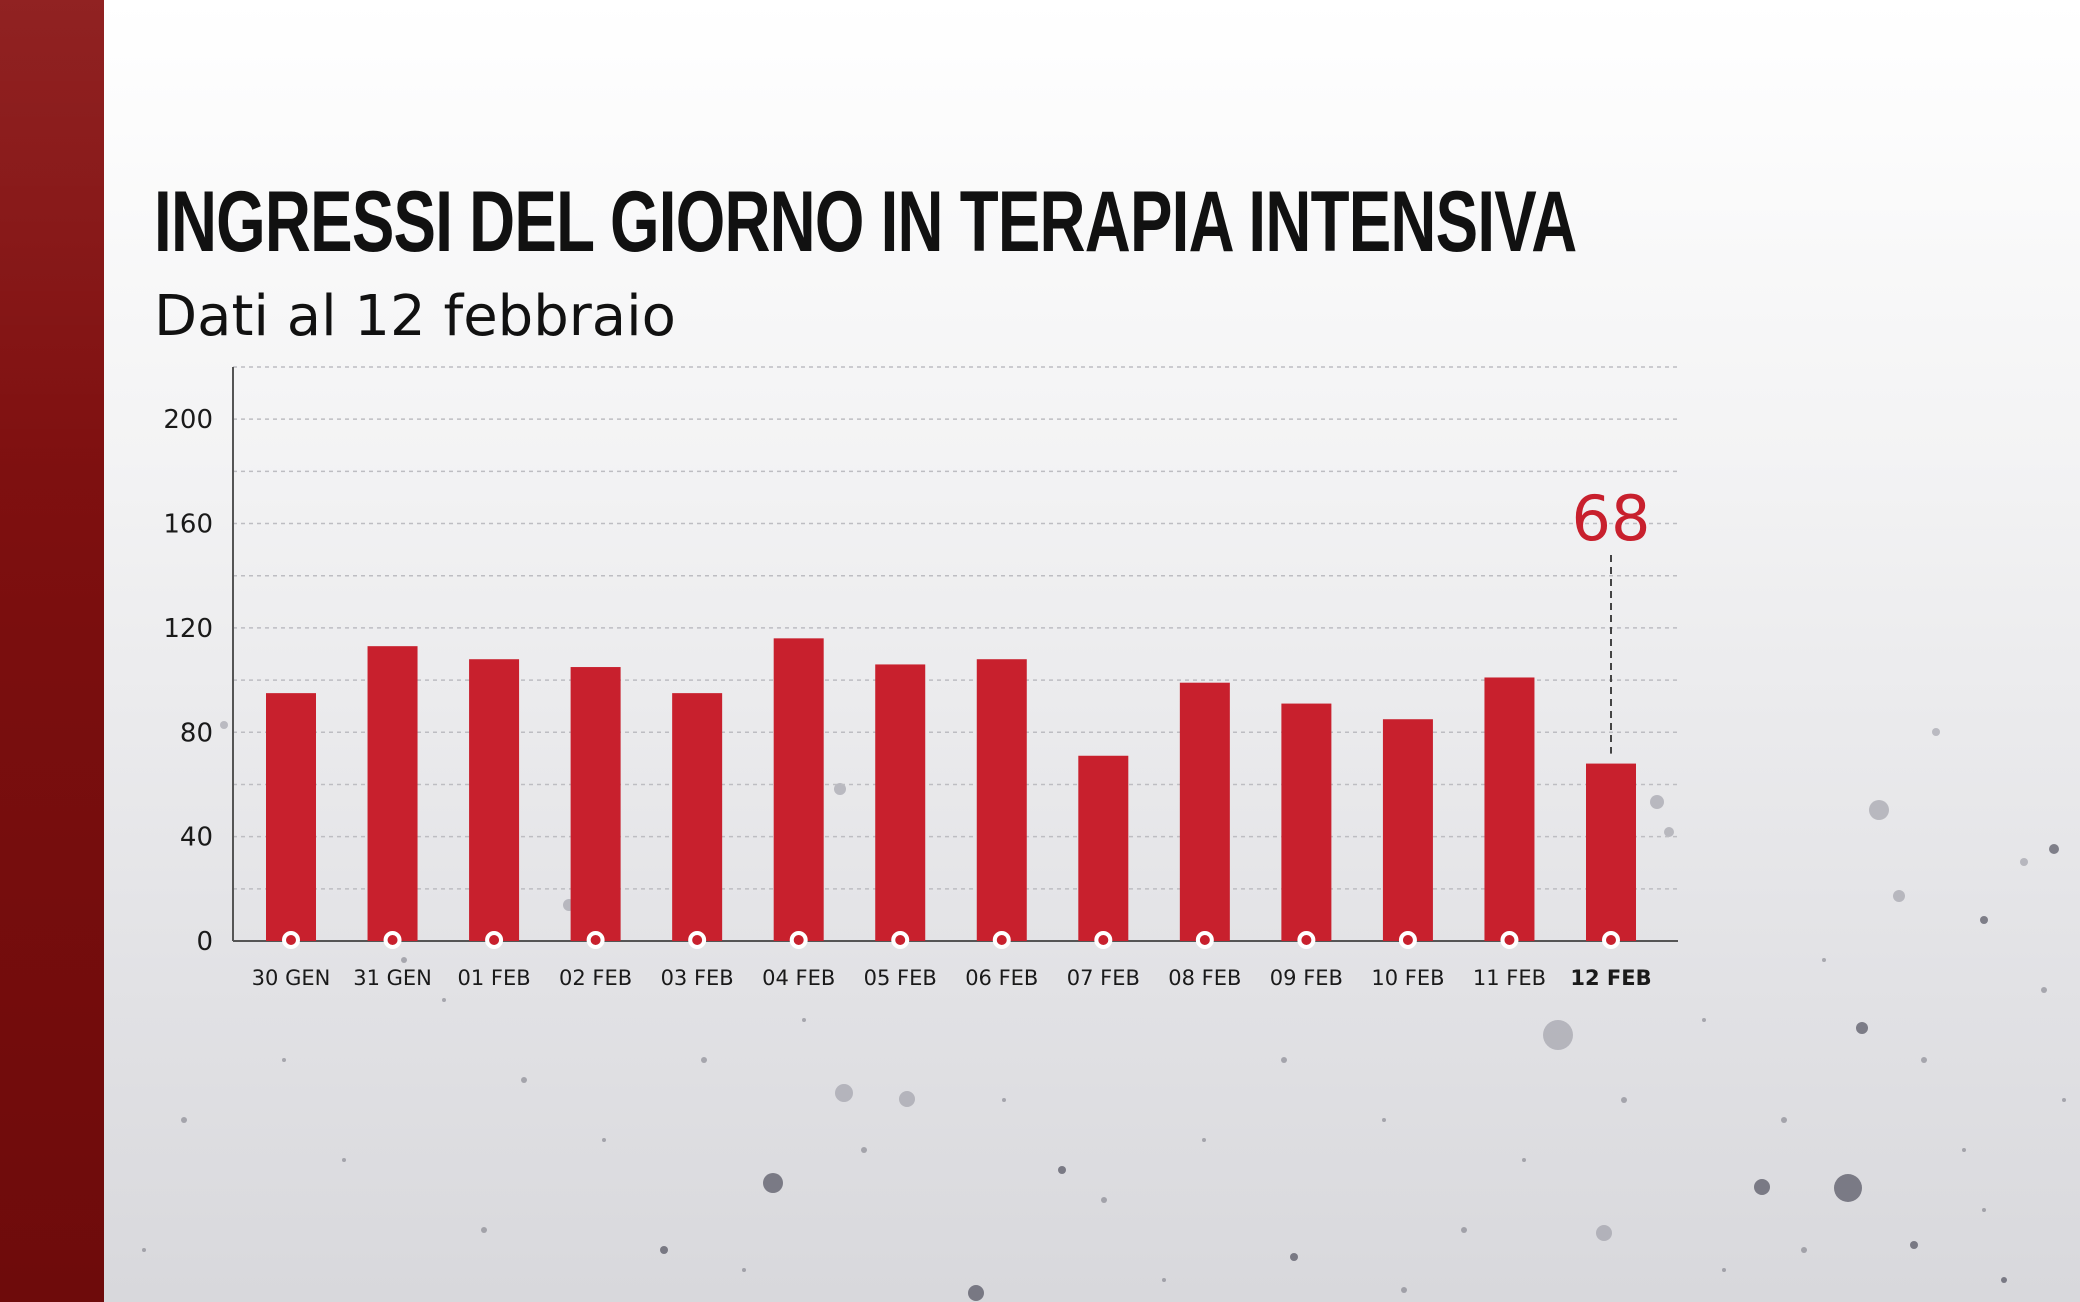 The image size is (2080, 1302). Describe the element at coordinates (900, 978) in the screenshot. I see `x-tick-label: 05 FEB` at that location.